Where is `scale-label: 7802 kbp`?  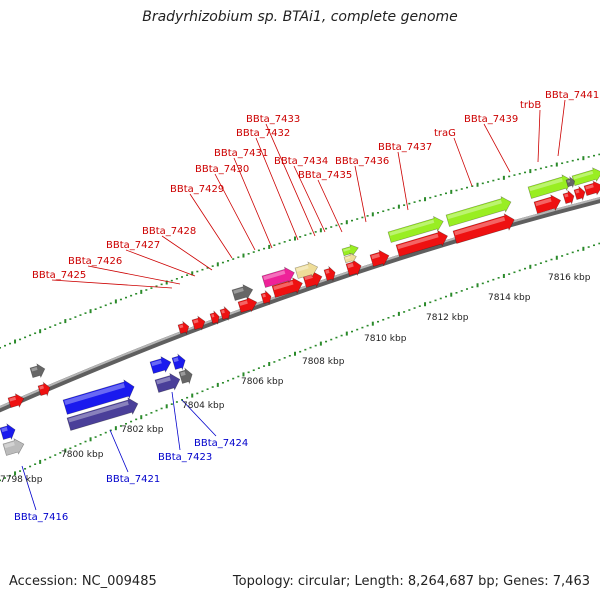
scale-label: 7802 kbp is located at coordinates (142, 430).